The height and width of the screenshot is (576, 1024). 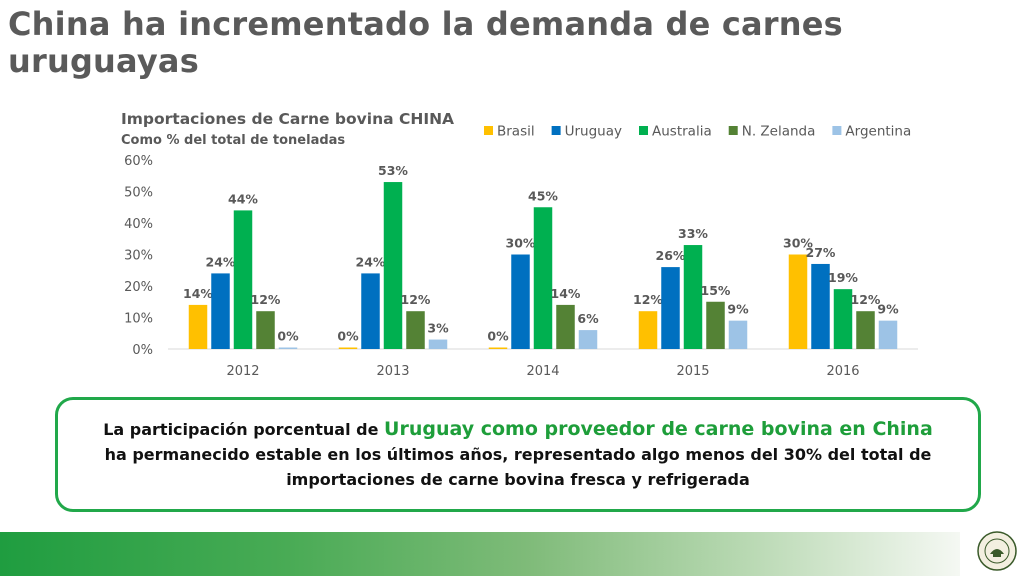 What do you see at coordinates (242, 371) in the screenshot?
I see `x-tick-label: 2012` at bounding box center [242, 371].